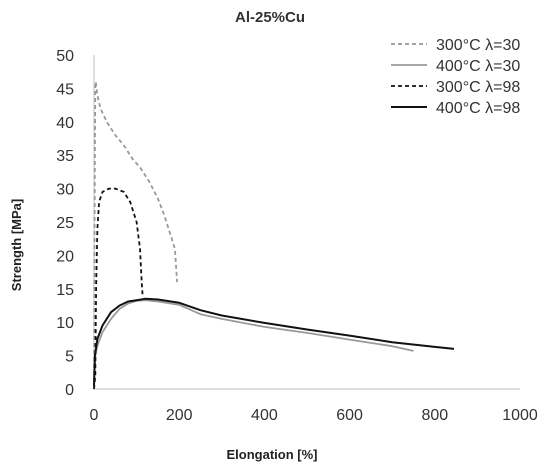 This screenshot has height=469, width=550. What do you see at coordinates (65, 223) in the screenshot?
I see `y-tick-label: 25` at bounding box center [65, 223].